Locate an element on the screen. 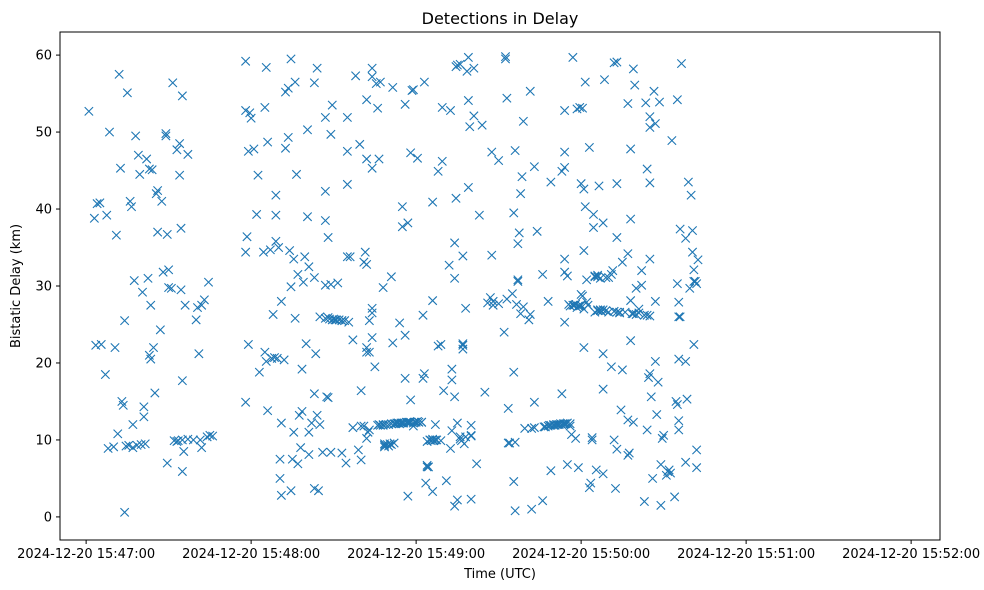  x-tick-label: 2024-12-20 15:50:00 is located at coordinates (581, 554).